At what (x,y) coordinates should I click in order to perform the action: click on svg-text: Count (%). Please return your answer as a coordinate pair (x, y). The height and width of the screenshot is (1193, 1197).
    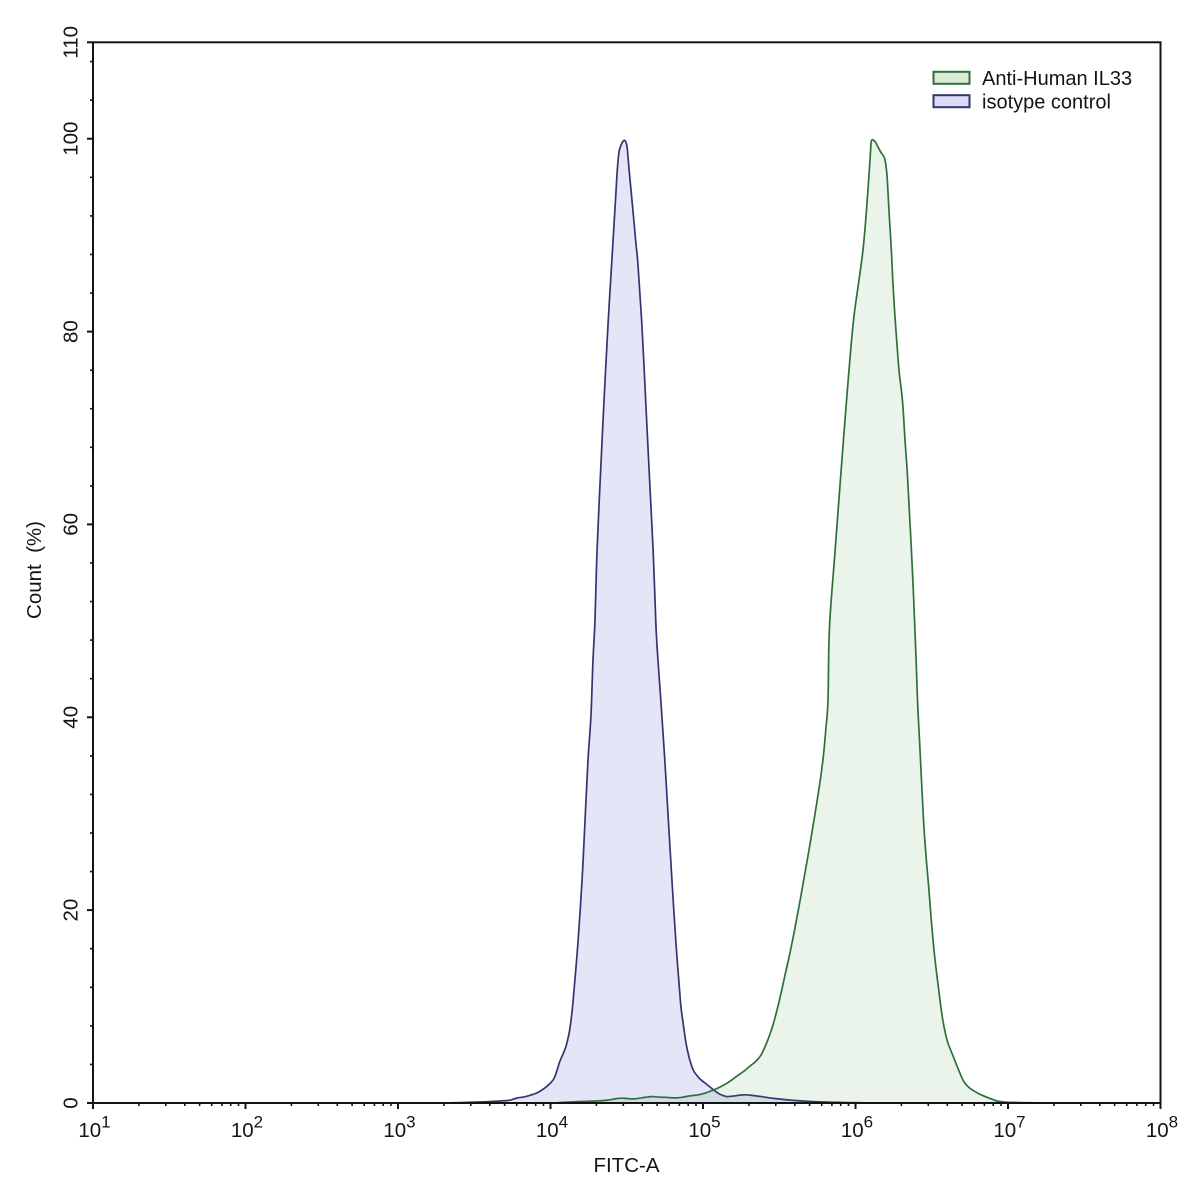
    Looking at the image, I should click on (34, 570).